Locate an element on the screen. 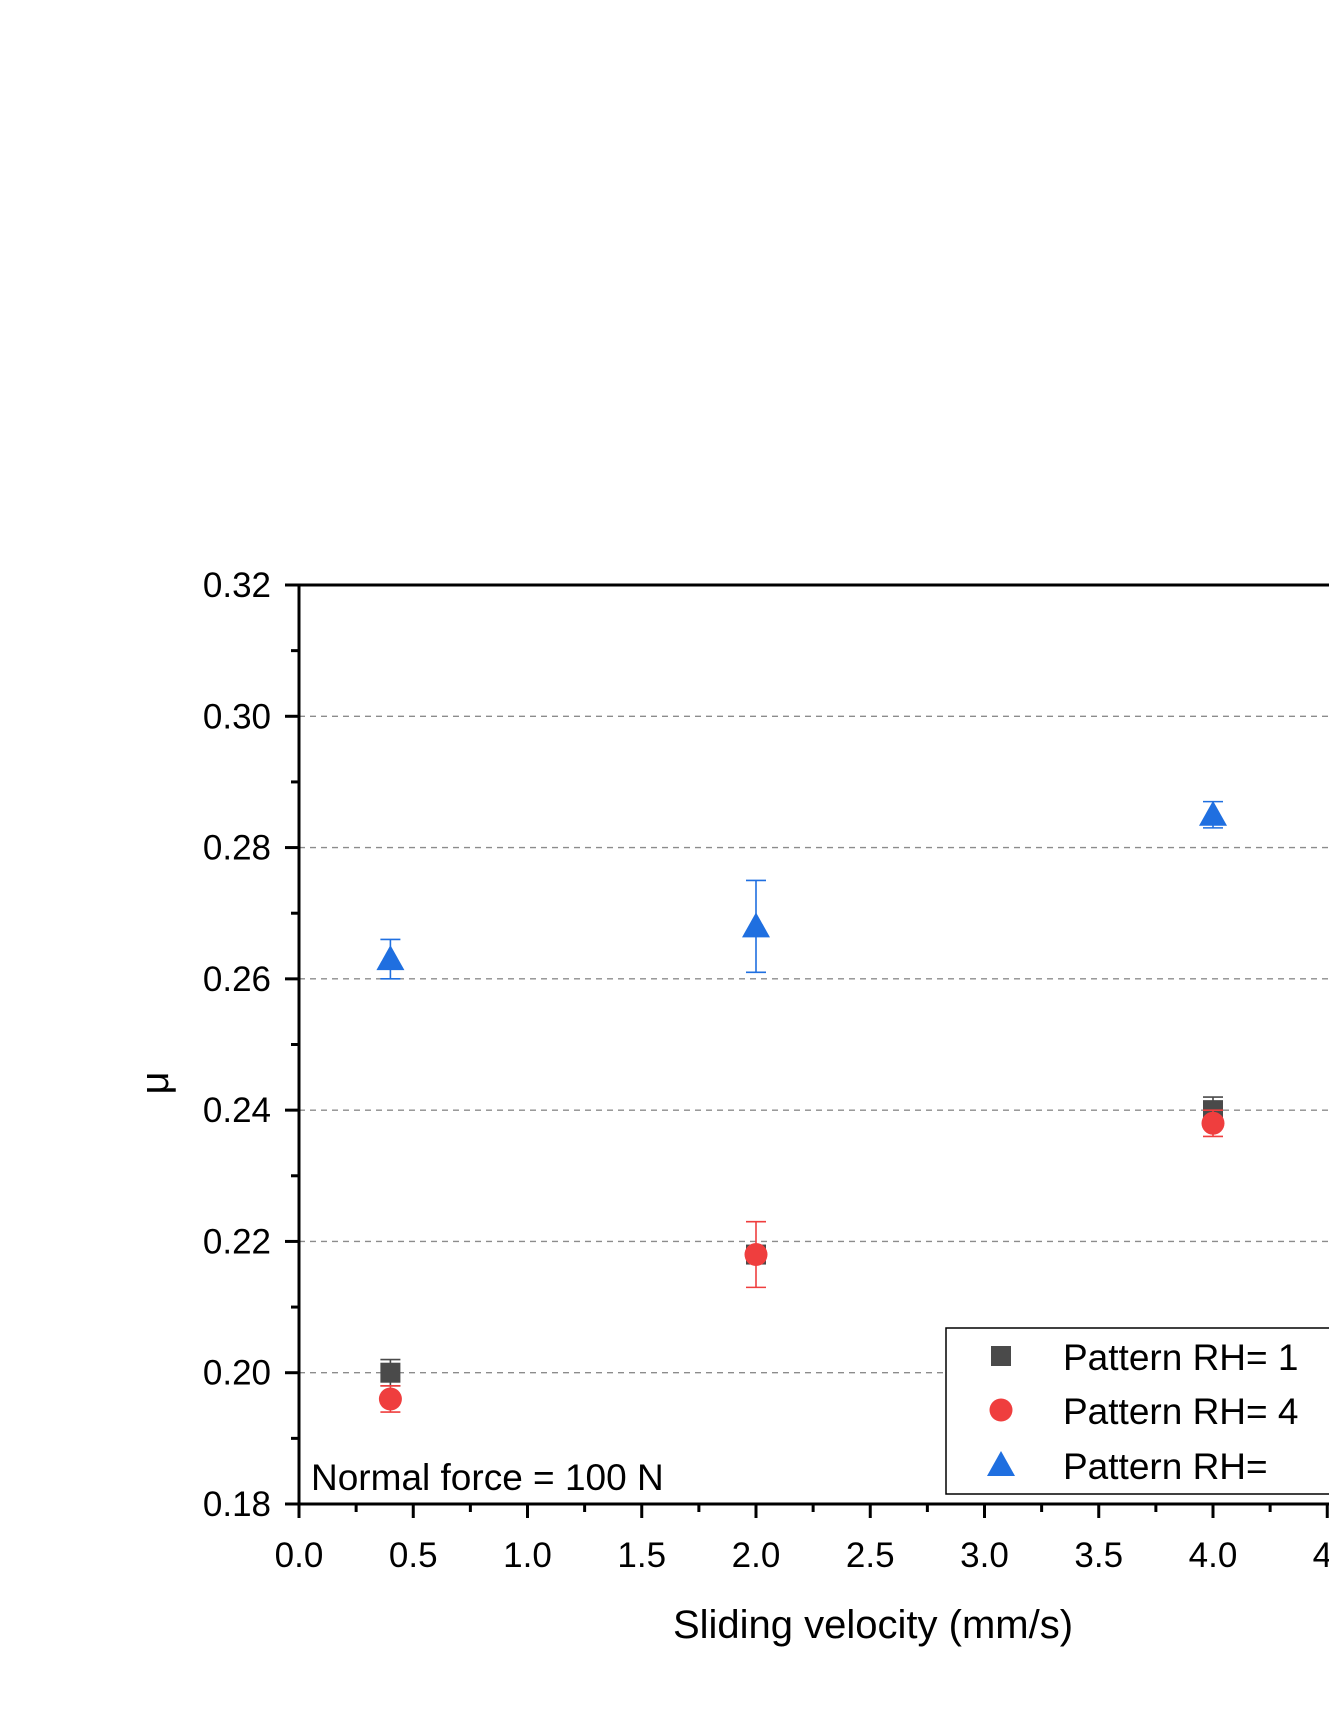  legend-marker-square is located at coordinates (1001, 1356).